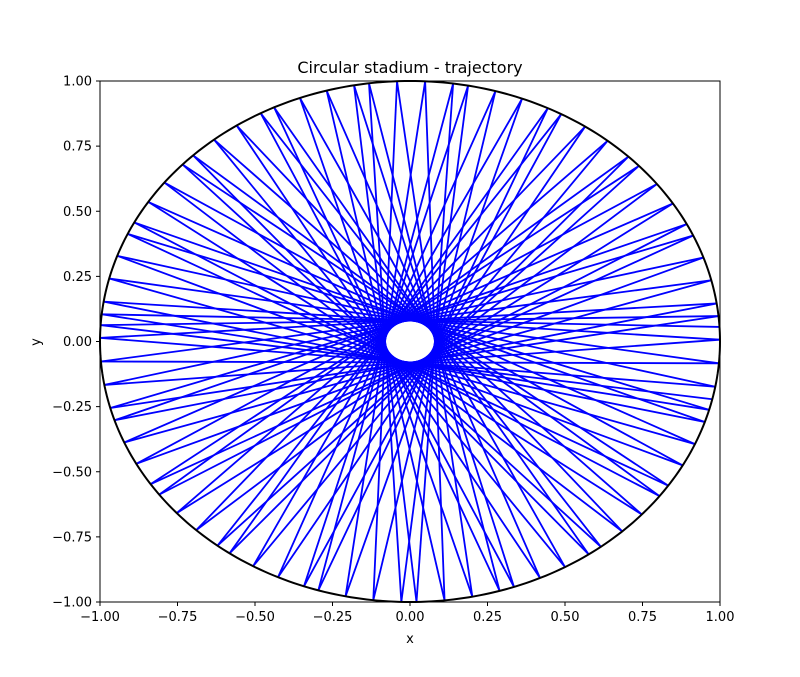 Image resolution: width=800 pixels, height=677 pixels. I want to click on x-tick-label: 0.50, so click(565, 617).